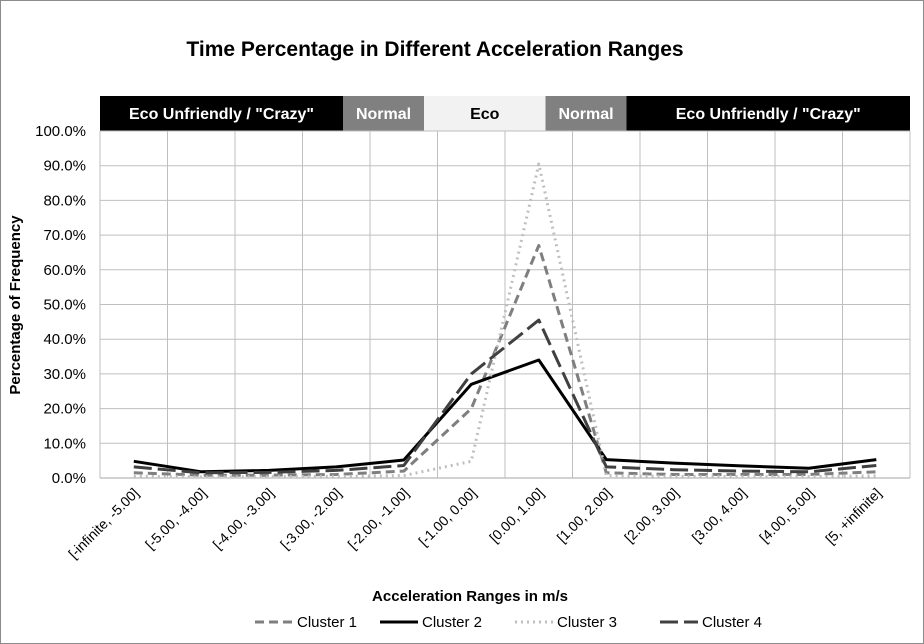 This screenshot has width=924, height=644. What do you see at coordinates (651, 515) in the screenshot?
I see `x-tick-label: [2.00, 3.00]` at bounding box center [651, 515].